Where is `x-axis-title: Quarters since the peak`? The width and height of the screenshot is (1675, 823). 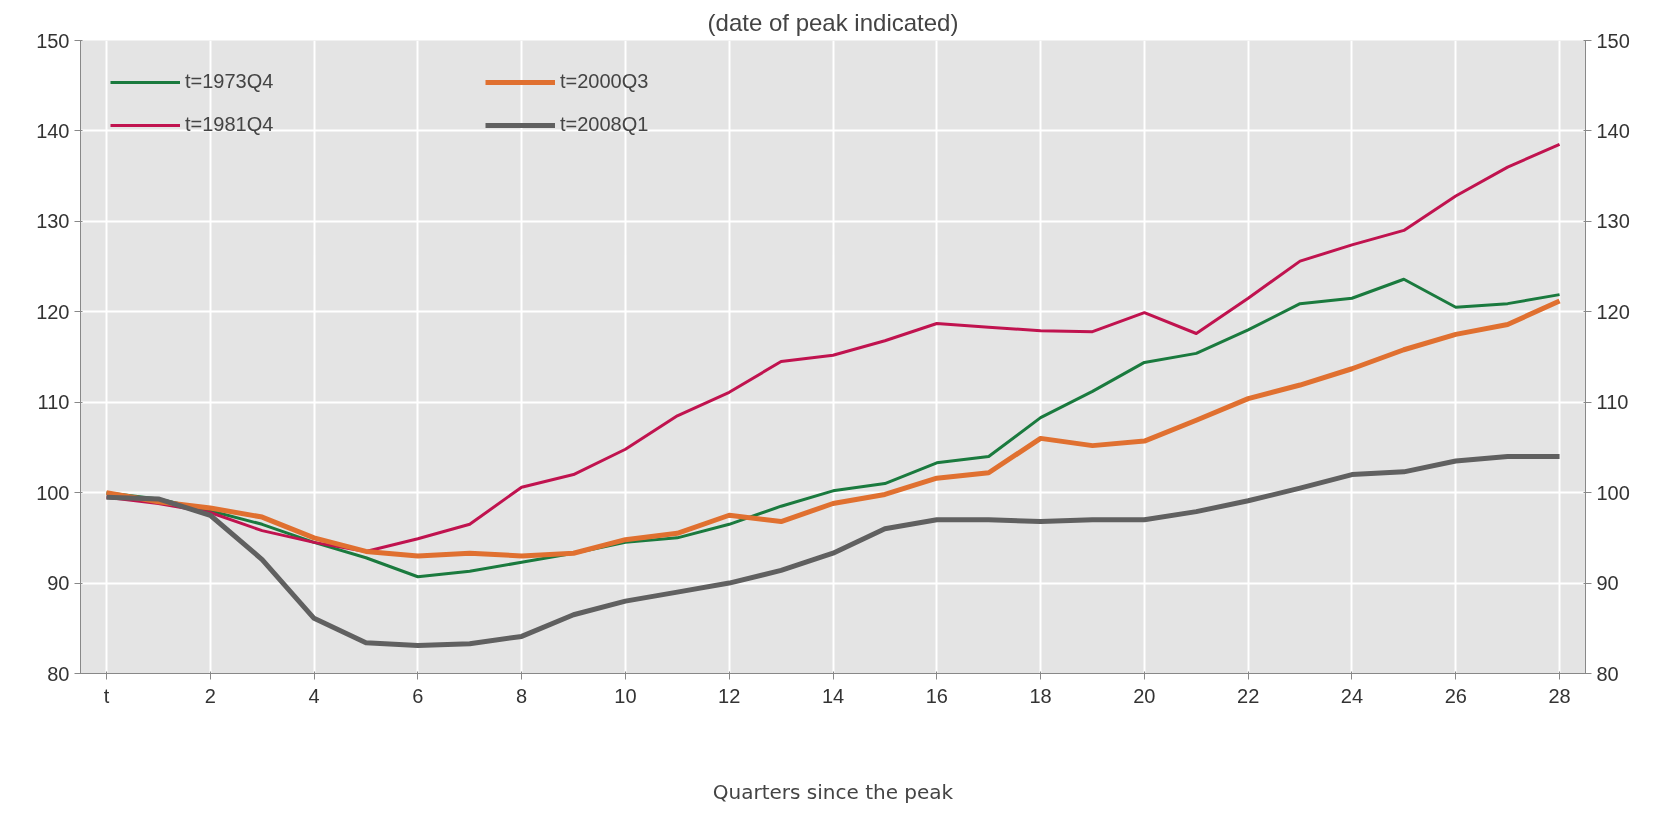
x-axis-title: Quarters since the peak is located at coordinates (833, 791).